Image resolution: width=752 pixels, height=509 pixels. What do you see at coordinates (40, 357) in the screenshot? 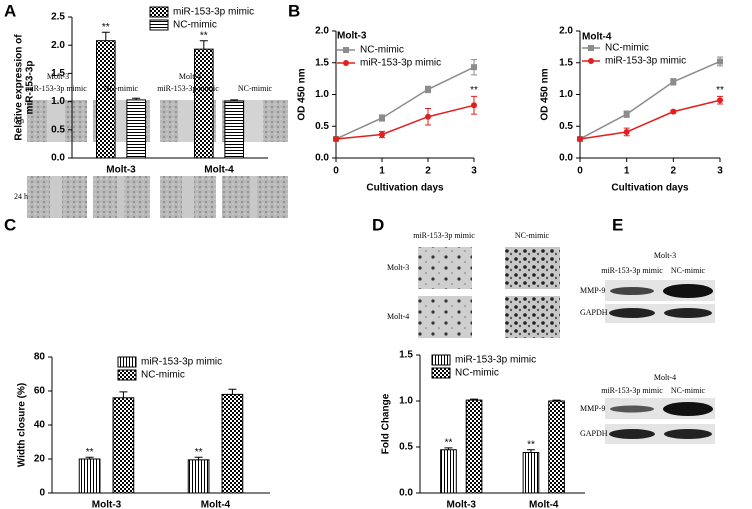
I see `y-tick-label: 80` at bounding box center [40, 357].